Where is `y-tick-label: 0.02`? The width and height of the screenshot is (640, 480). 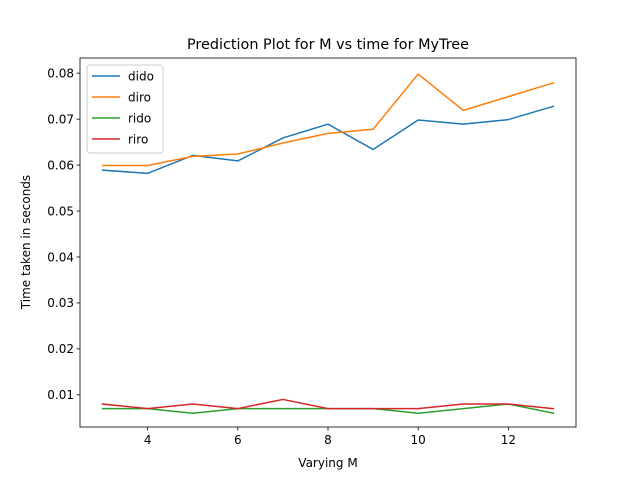
y-tick-label: 0.02 is located at coordinates (60, 349).